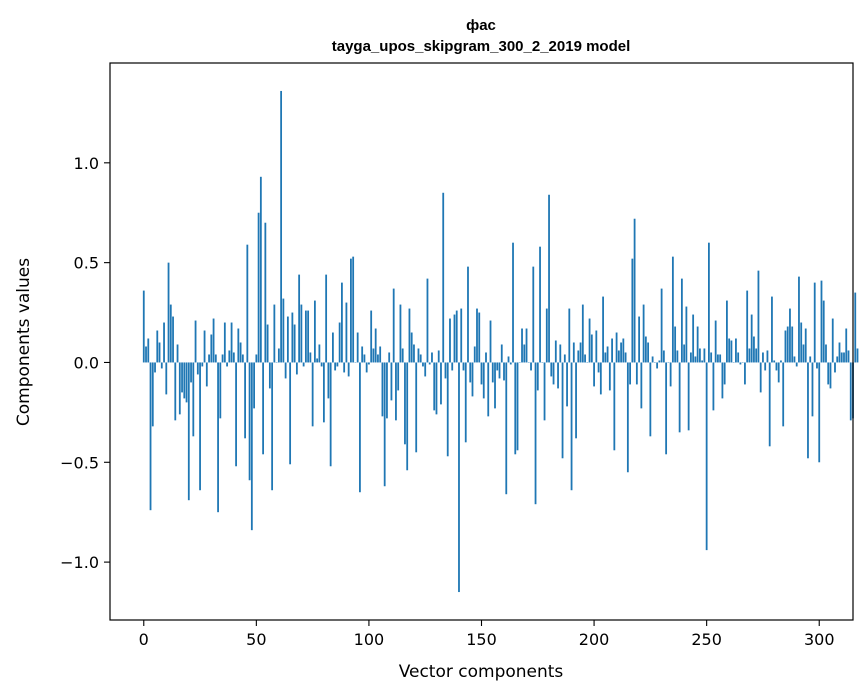 The width and height of the screenshot is (867, 696). Describe the element at coordinates (256, 639) in the screenshot. I see `x-tick-label: 50` at that location.